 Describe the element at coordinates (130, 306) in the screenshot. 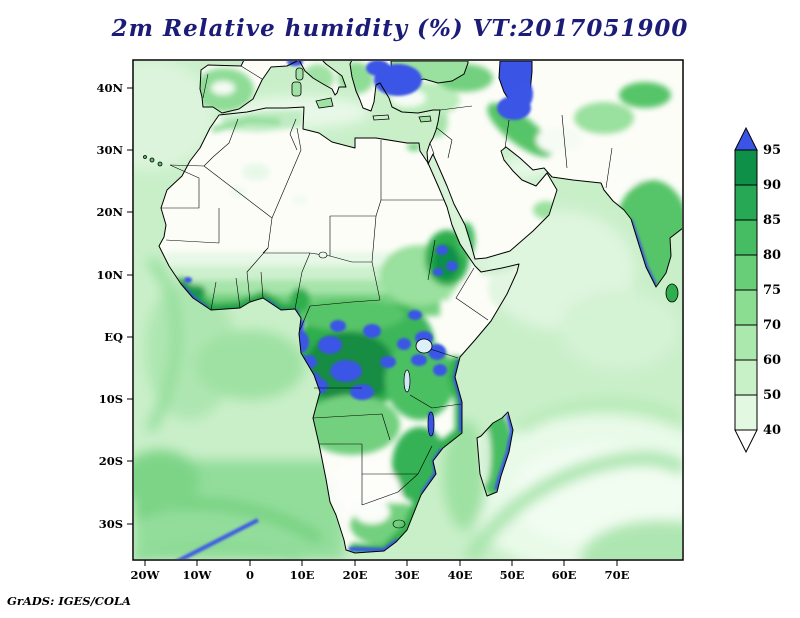

I see `y-axis-ticks` at that location.